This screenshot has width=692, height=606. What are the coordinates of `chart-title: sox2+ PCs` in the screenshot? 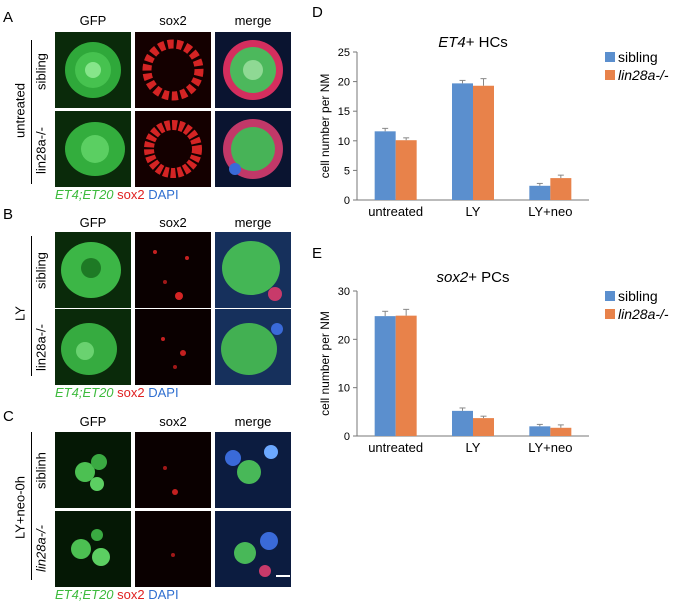 It's located at (473, 277).